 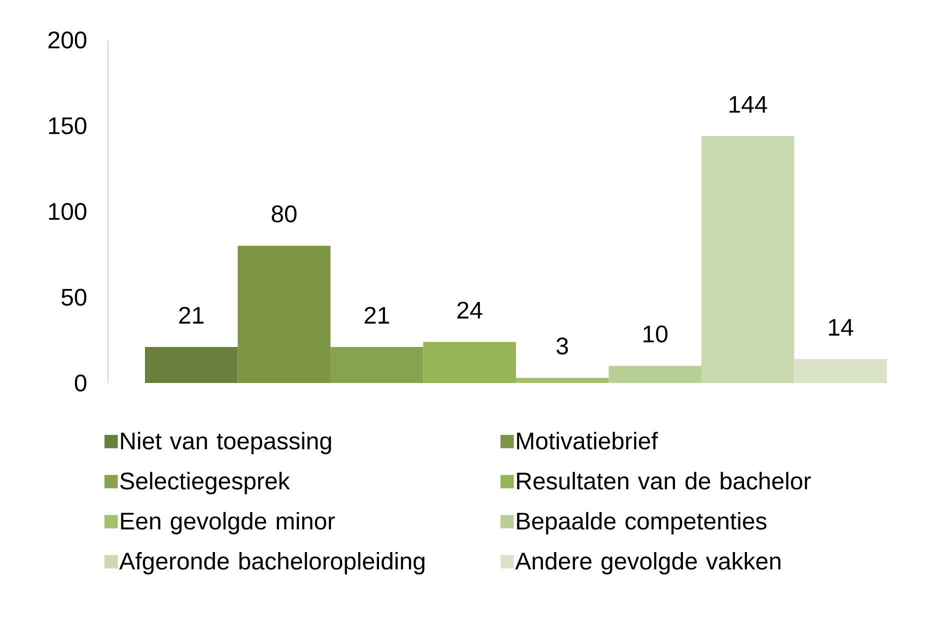 I want to click on legend-label: Resultaten van de bachelor, so click(x=664, y=481).